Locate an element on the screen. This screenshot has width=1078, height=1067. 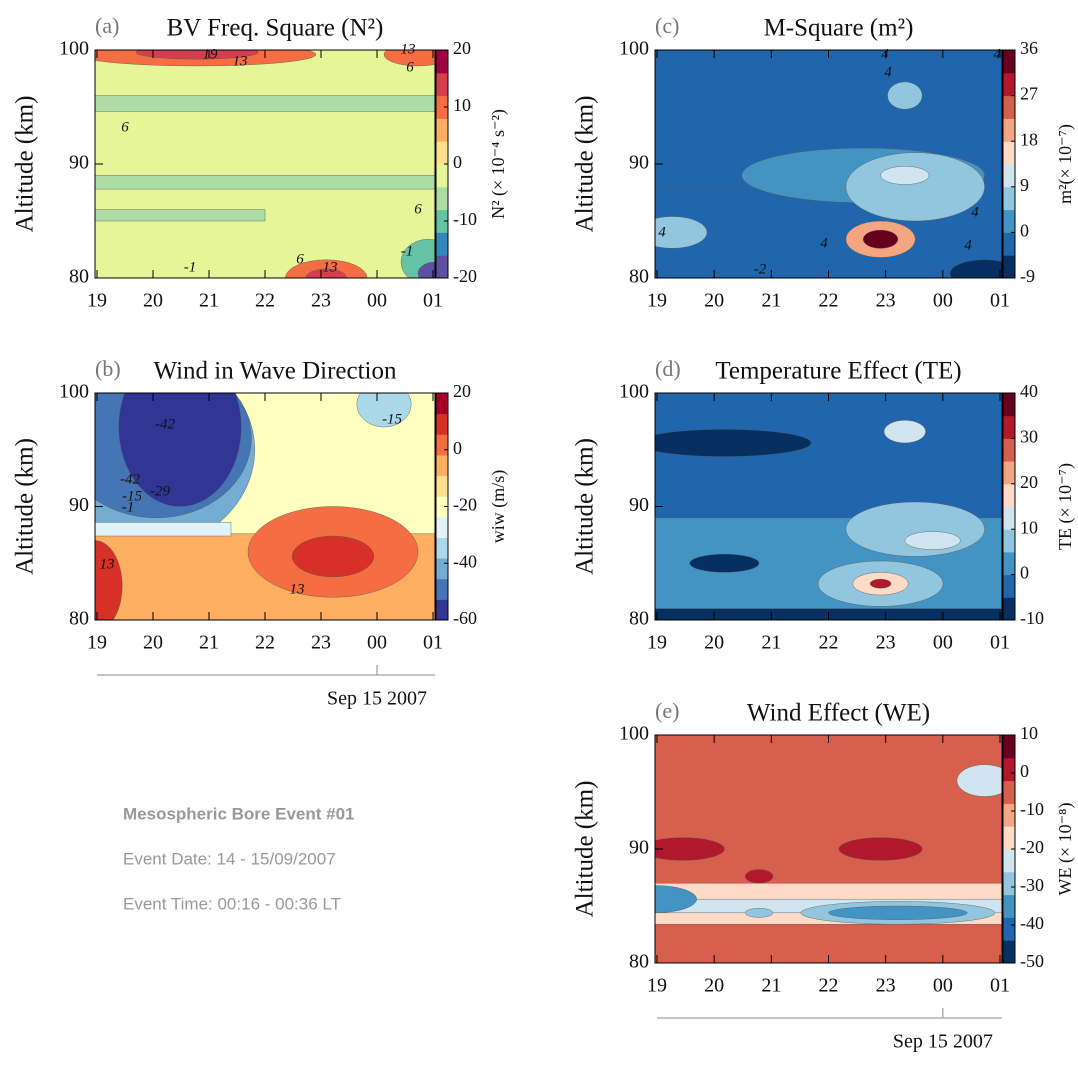
colorbar-tick-label: 27 is located at coordinates (1029, 94).